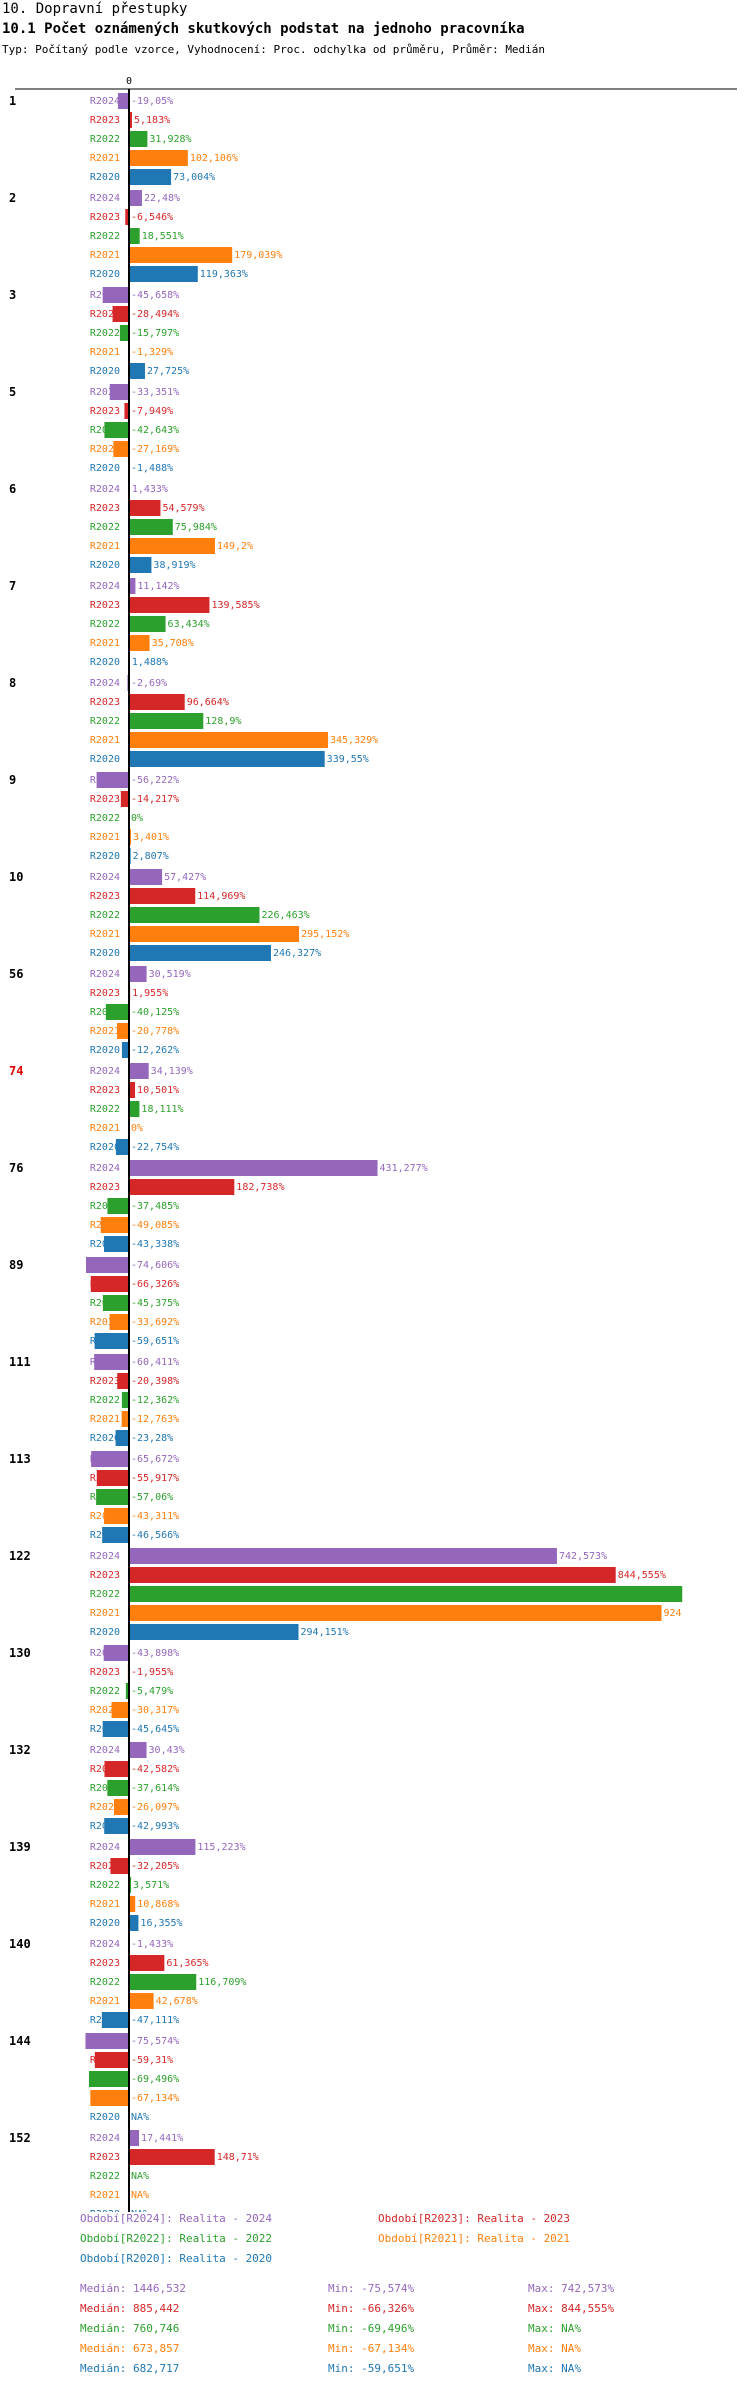 The width and height of the screenshot is (750, 2384). Describe the element at coordinates (162, 1847) in the screenshot. I see `bar-139-R2024` at that location.